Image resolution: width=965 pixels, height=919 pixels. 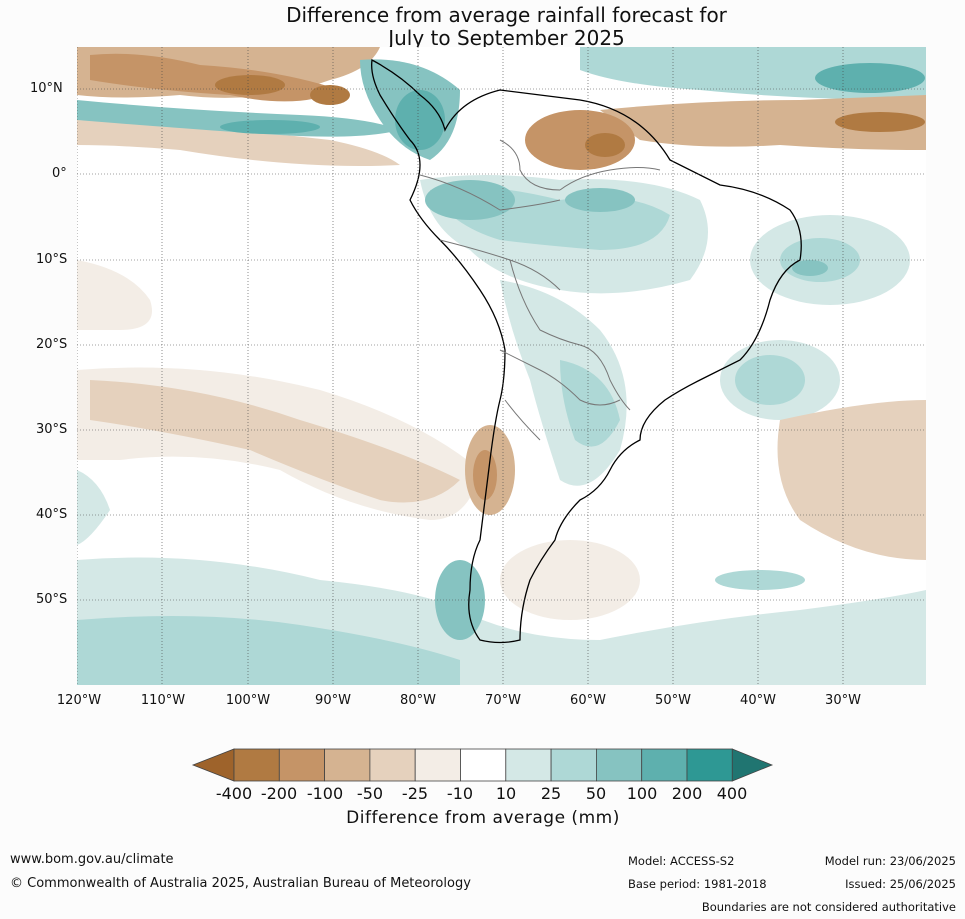 What do you see at coordinates (596, 793) in the screenshot?
I see `colorbar-tick: 50` at bounding box center [596, 793].